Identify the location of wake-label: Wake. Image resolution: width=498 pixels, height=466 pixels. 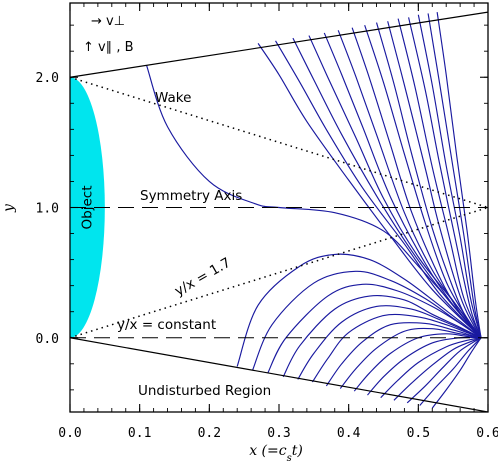
(173, 98).